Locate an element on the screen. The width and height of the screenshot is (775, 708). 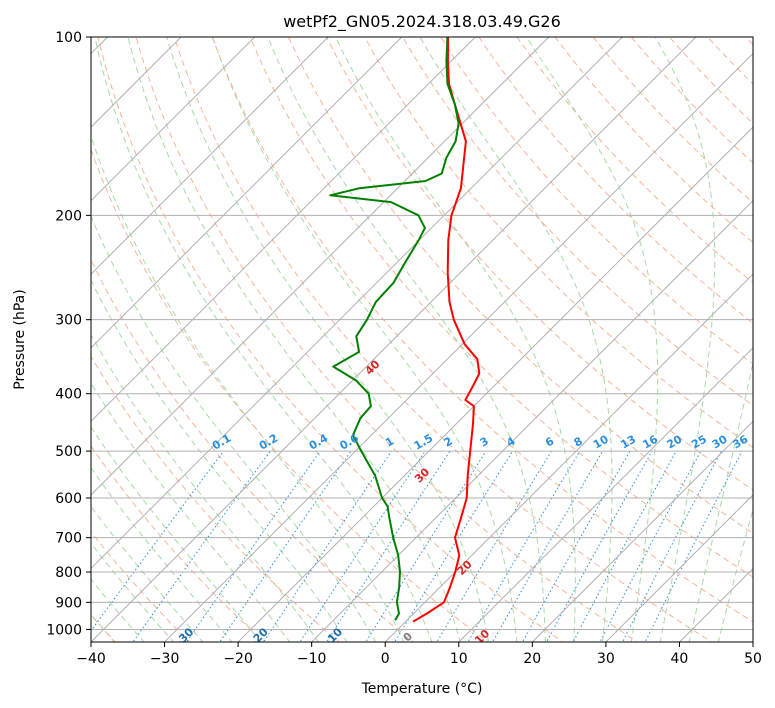
x-tick-label: −20 is located at coordinates (238, 659).